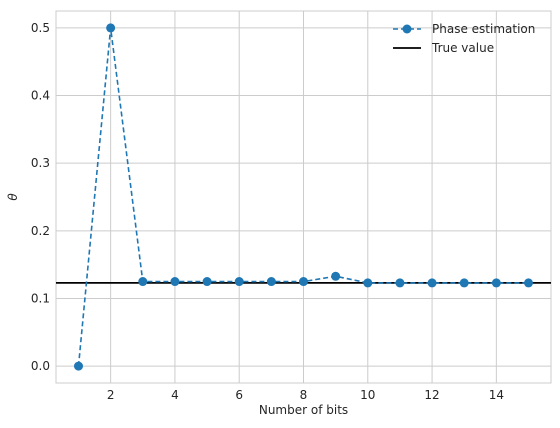  I want to click on y-tick-label: 0.0, so click(40, 366).